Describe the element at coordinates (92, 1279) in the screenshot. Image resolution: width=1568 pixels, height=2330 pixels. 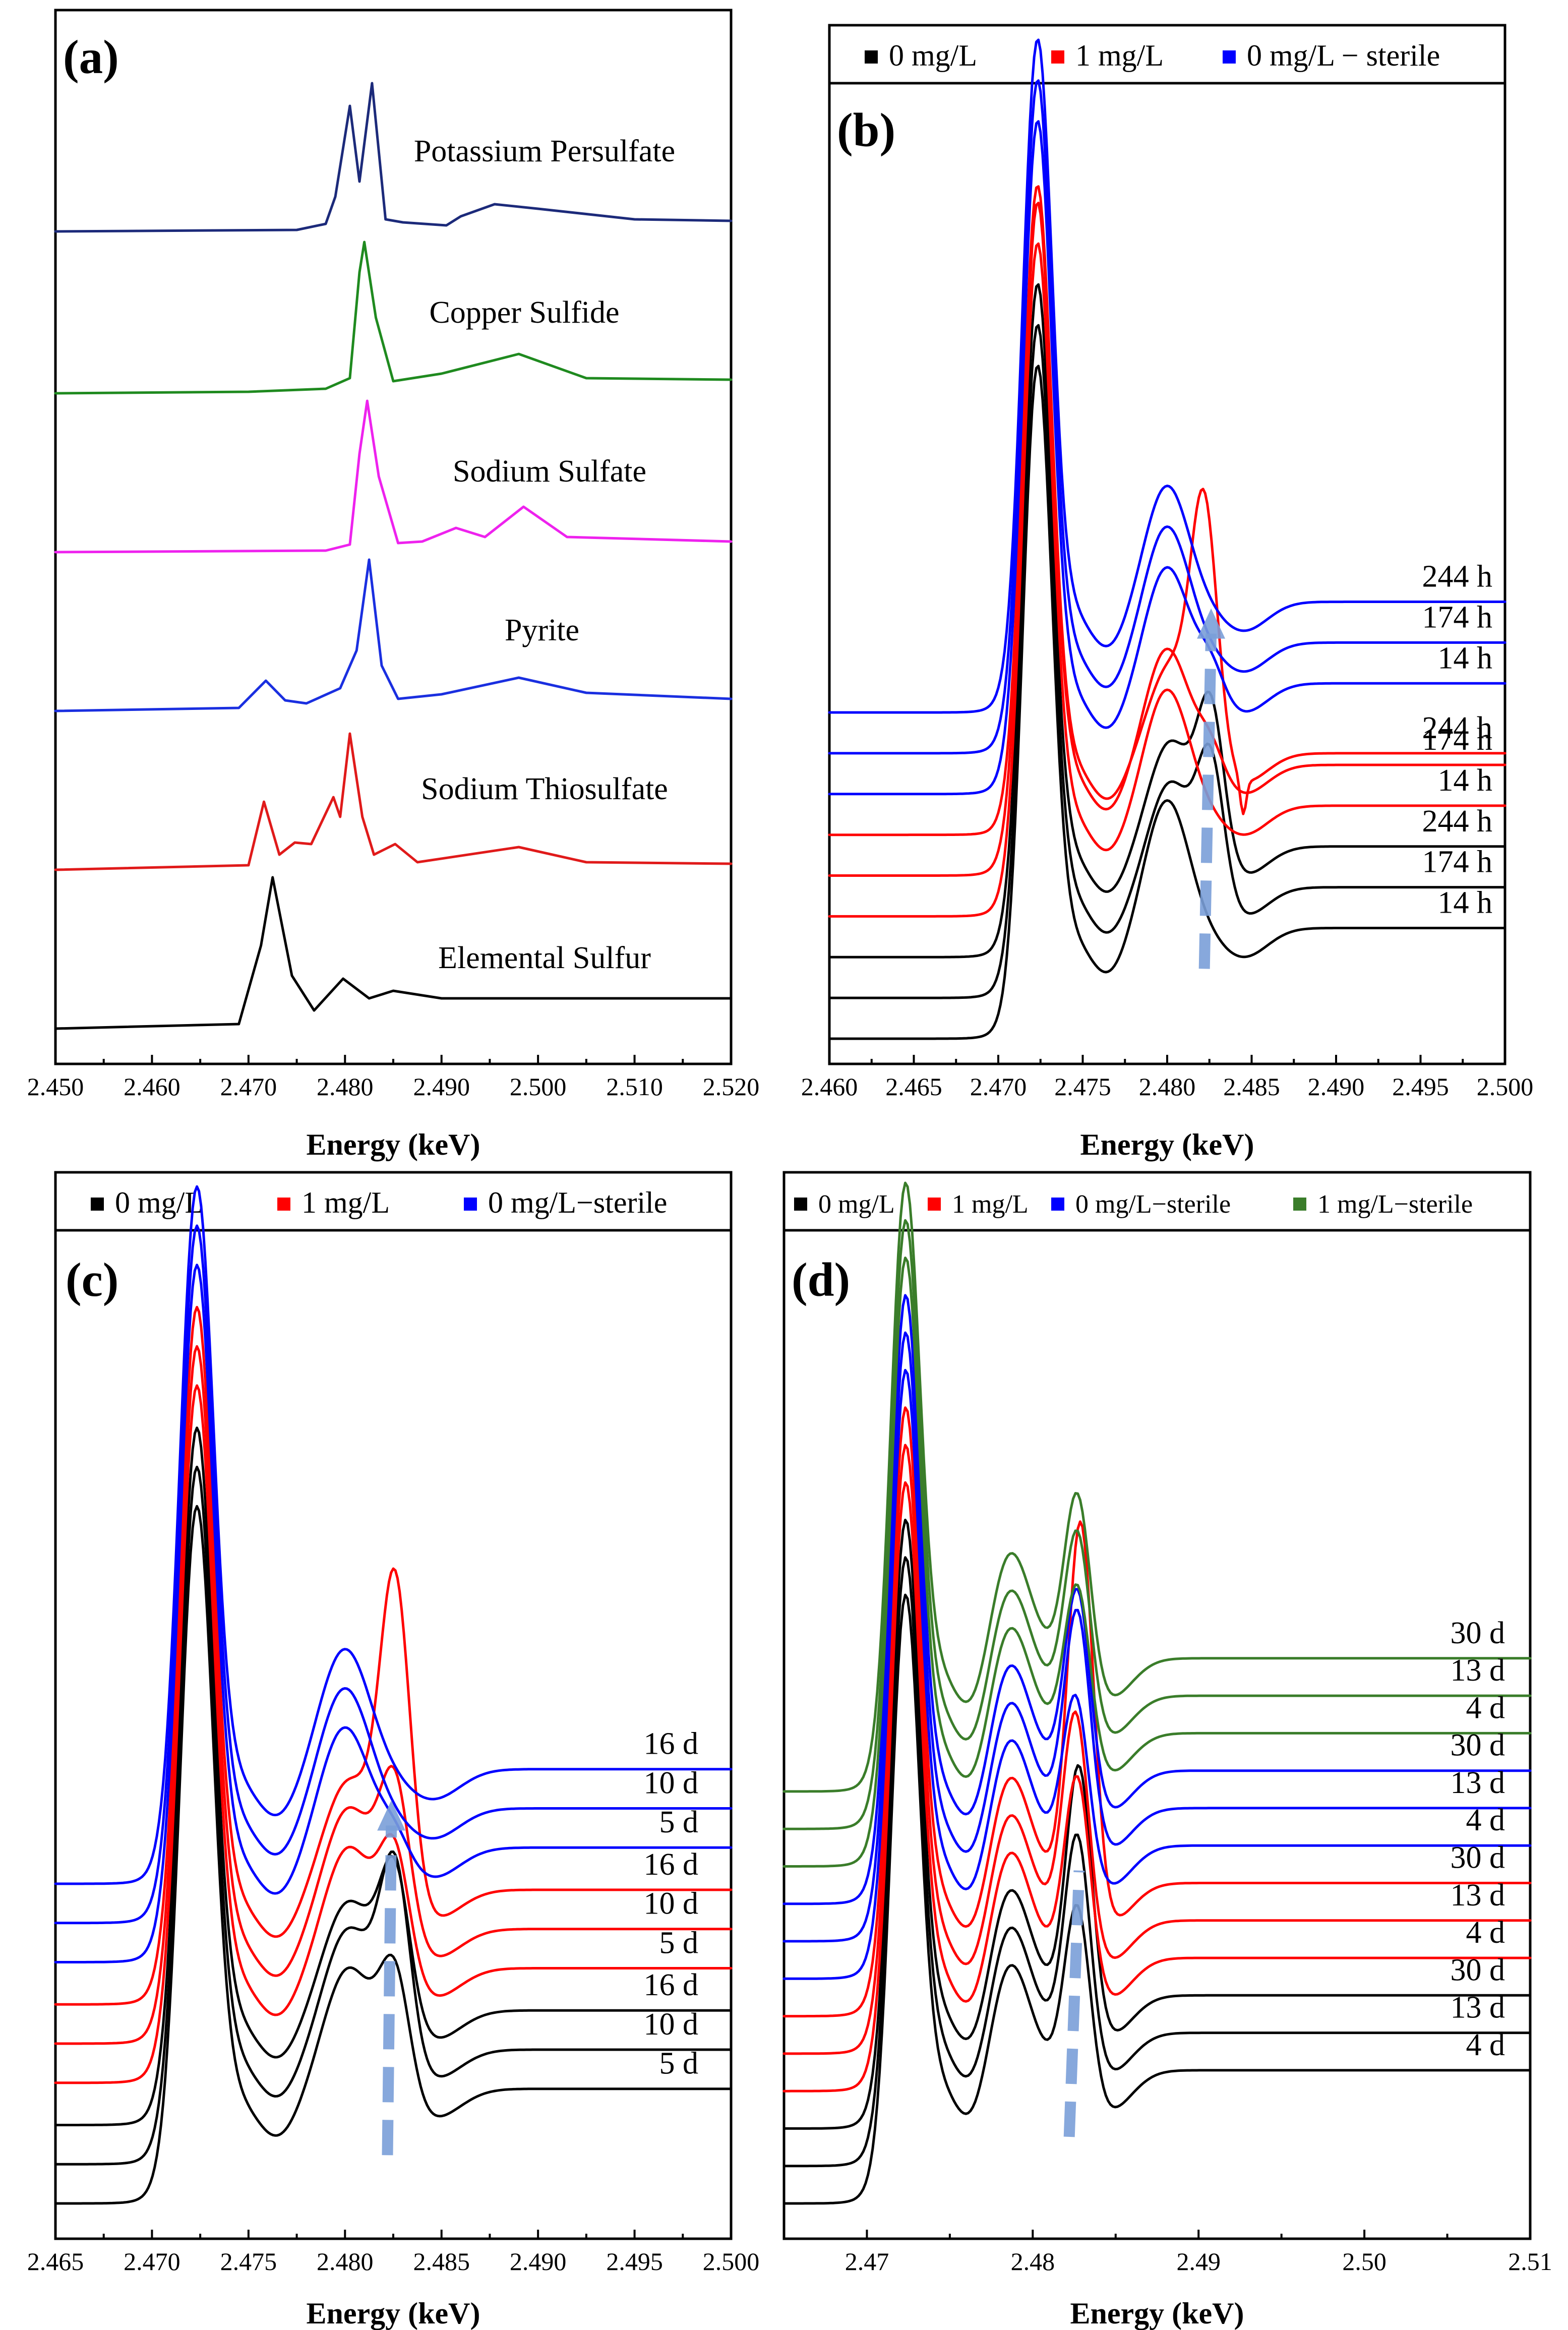
I see `panel-c-label: (c)` at that location.